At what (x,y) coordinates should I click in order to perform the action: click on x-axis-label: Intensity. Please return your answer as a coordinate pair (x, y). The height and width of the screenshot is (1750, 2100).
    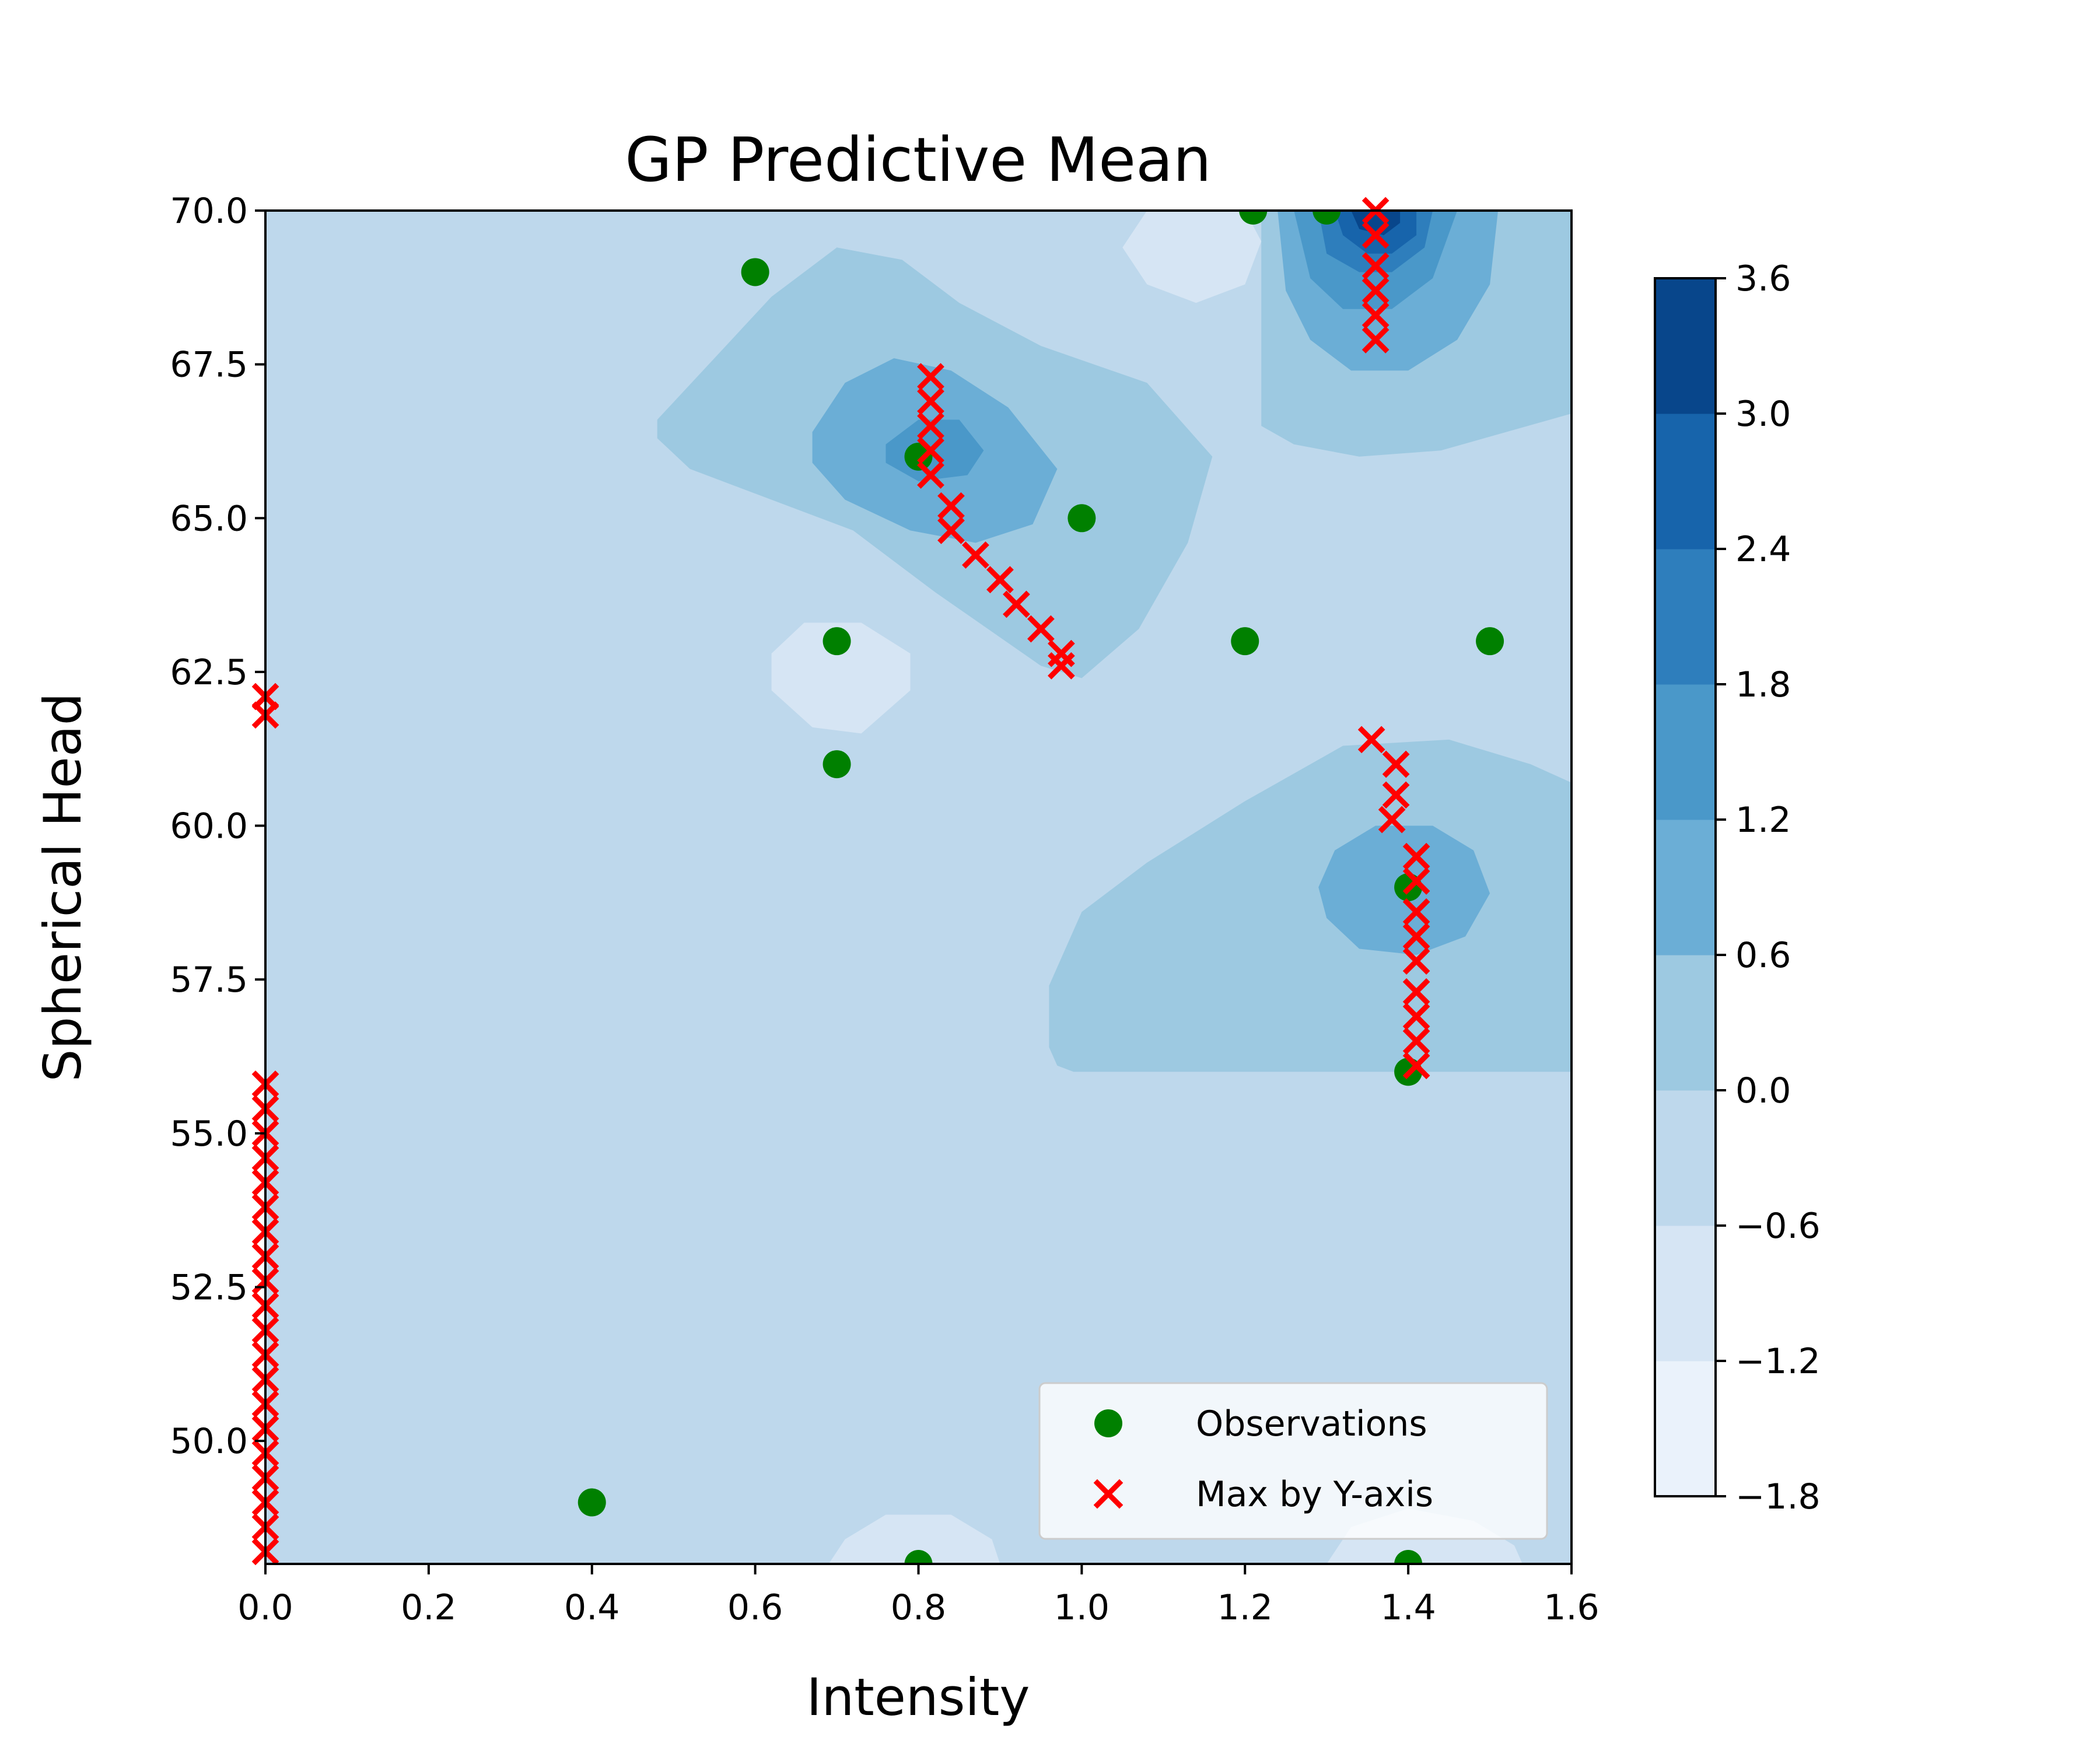
    Looking at the image, I should click on (918, 1697).